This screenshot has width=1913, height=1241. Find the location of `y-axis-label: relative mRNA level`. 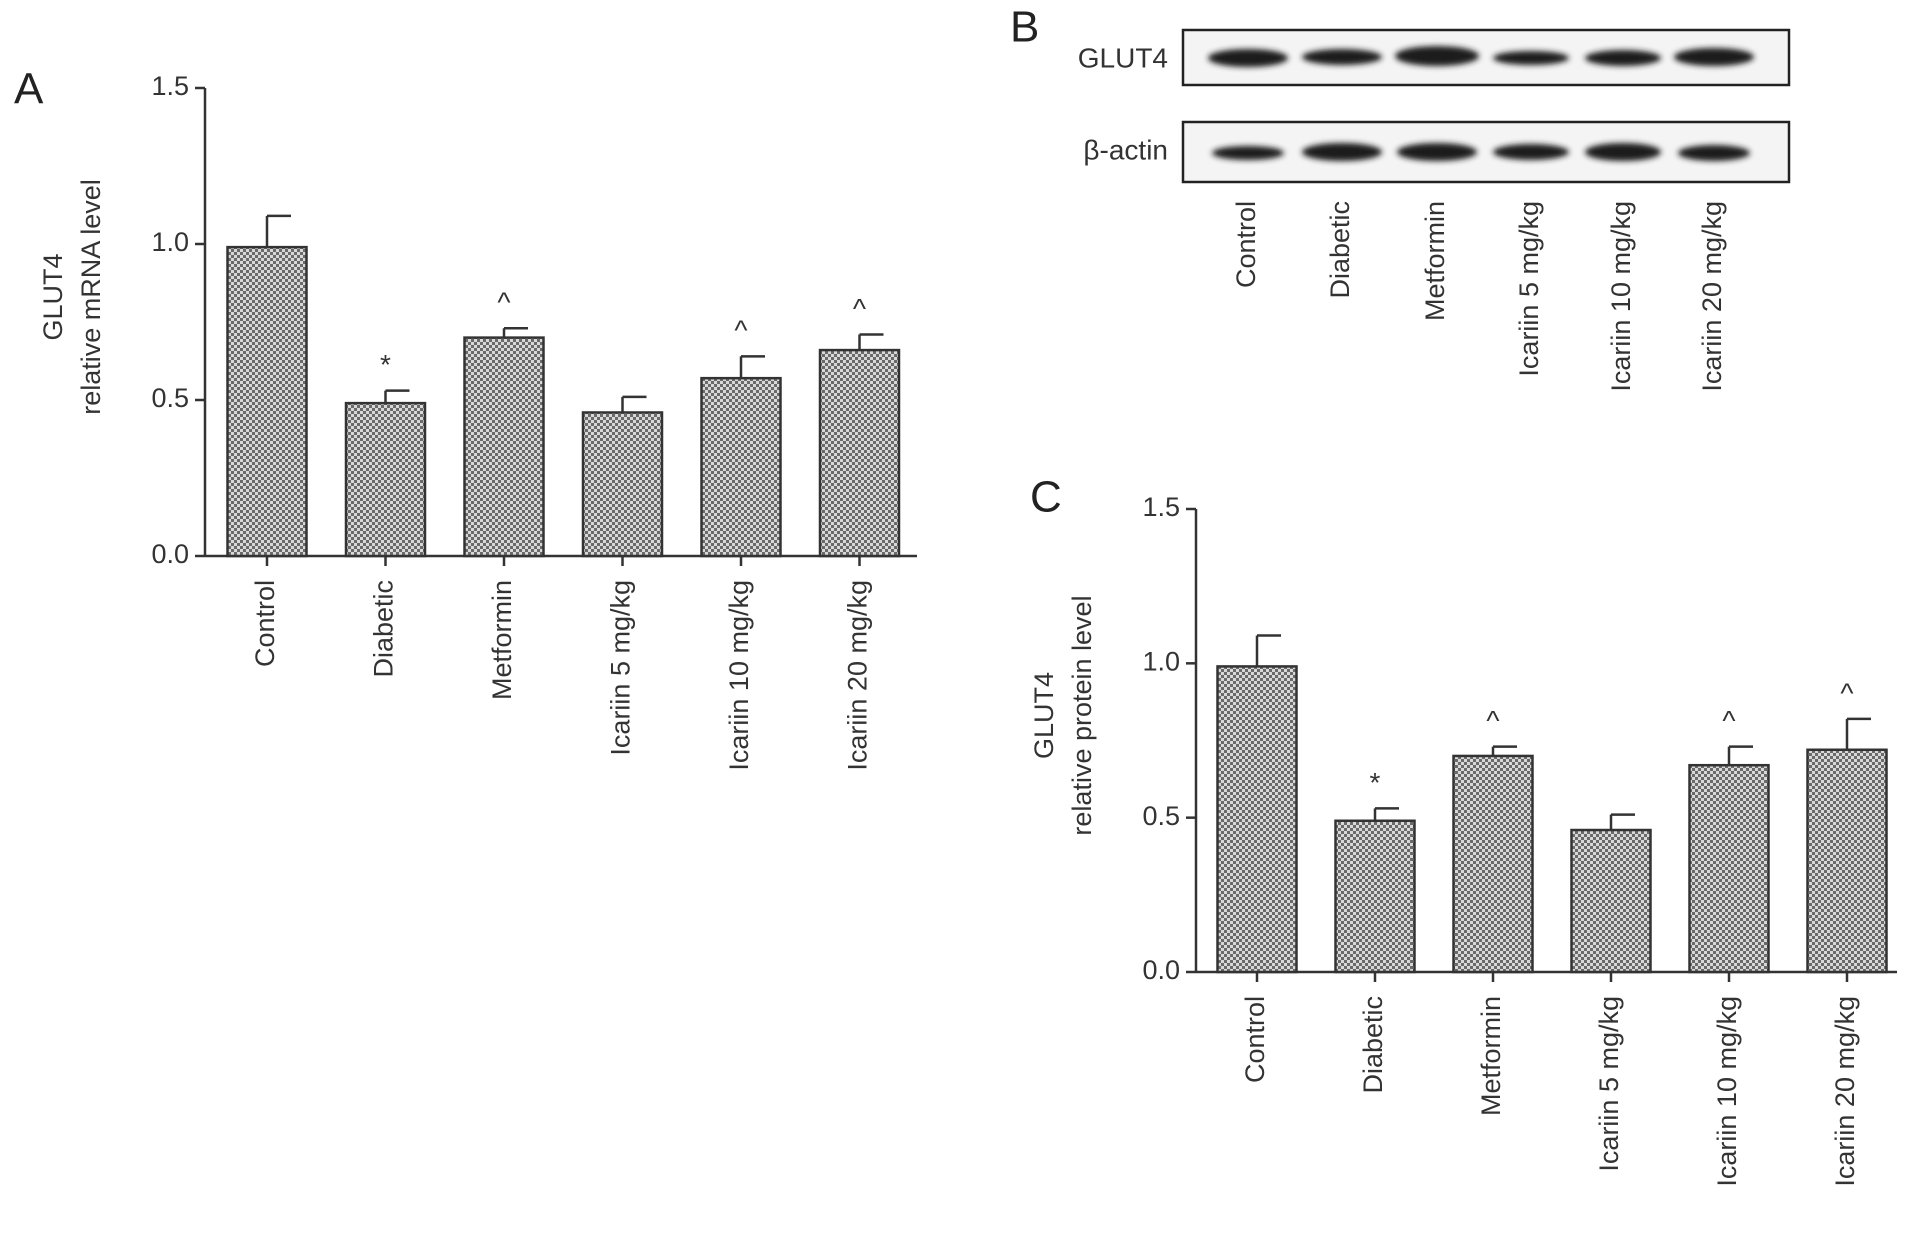

y-axis-label: relative mRNA level is located at coordinates (91, 297).